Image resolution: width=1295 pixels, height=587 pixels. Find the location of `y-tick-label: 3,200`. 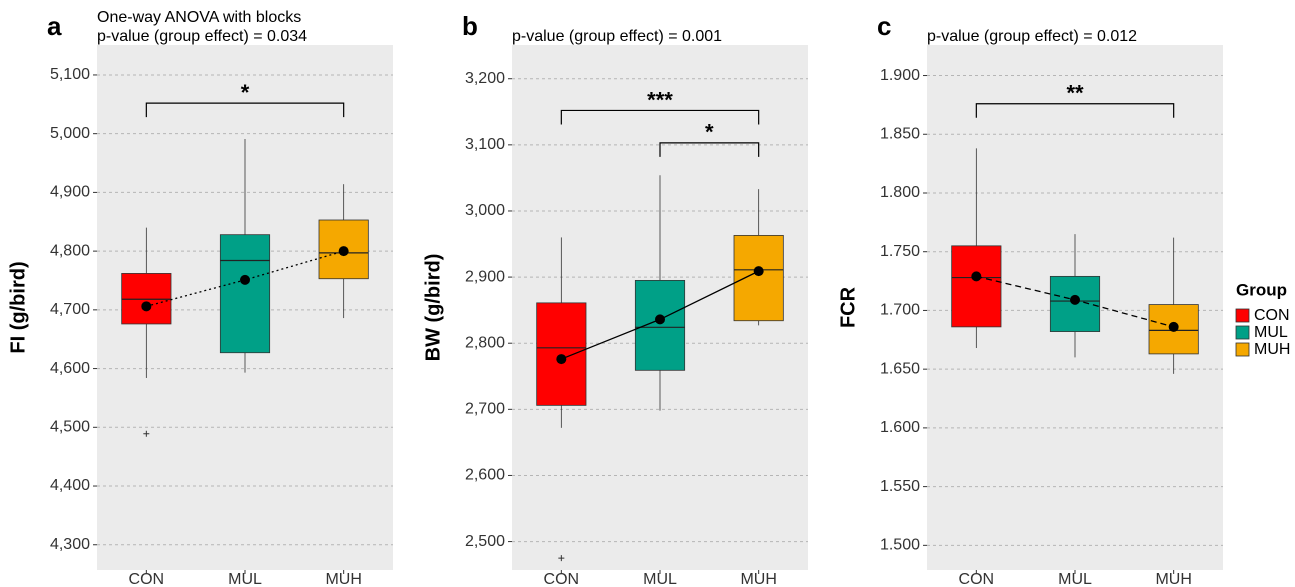

y-tick-label: 3,200 is located at coordinates (485, 78).